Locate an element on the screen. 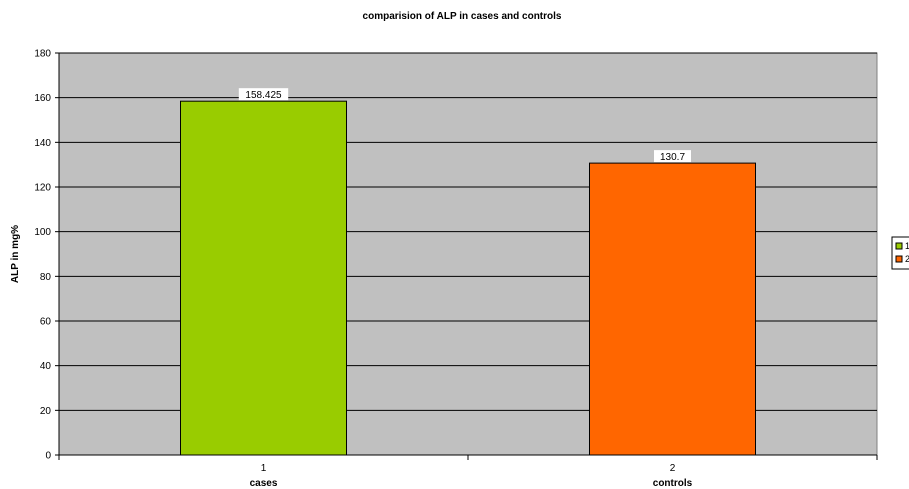 The height and width of the screenshot is (489, 909). y-tick-label: 120 is located at coordinates (42, 188).